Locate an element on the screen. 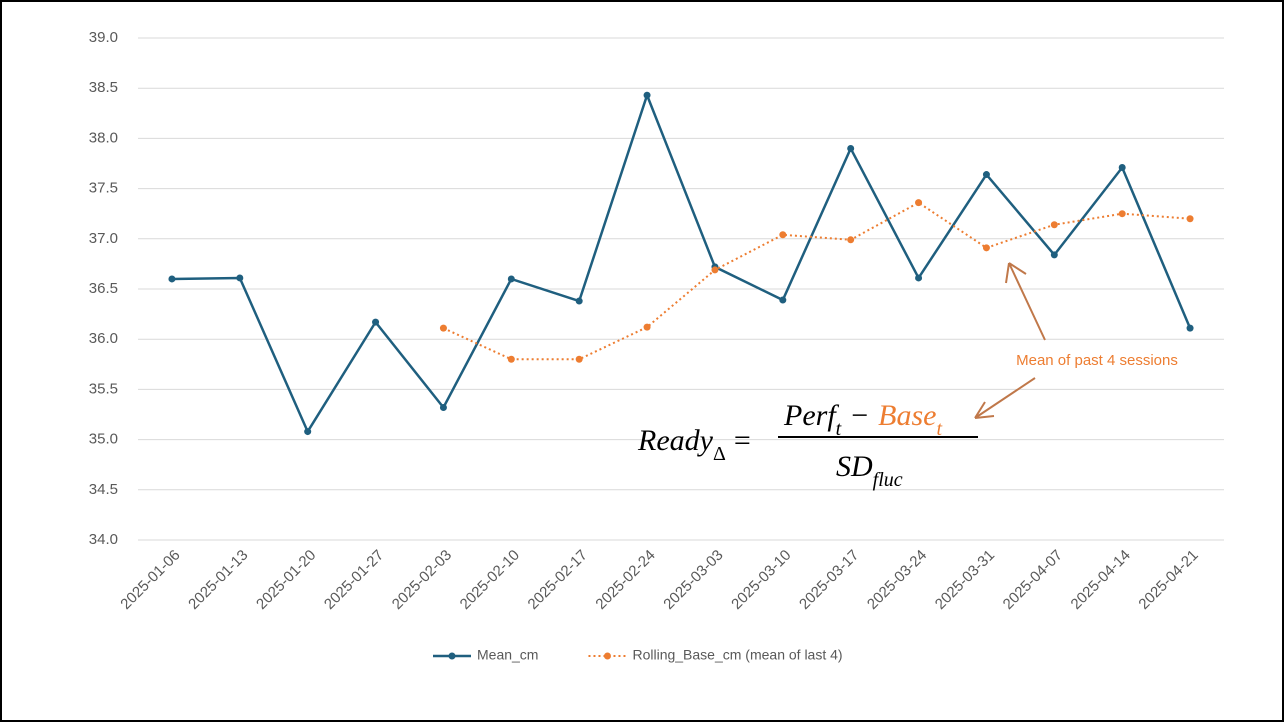 Image resolution: width=1284 pixels, height=727 pixels. formula-den: SDfluc is located at coordinates (869, 470).